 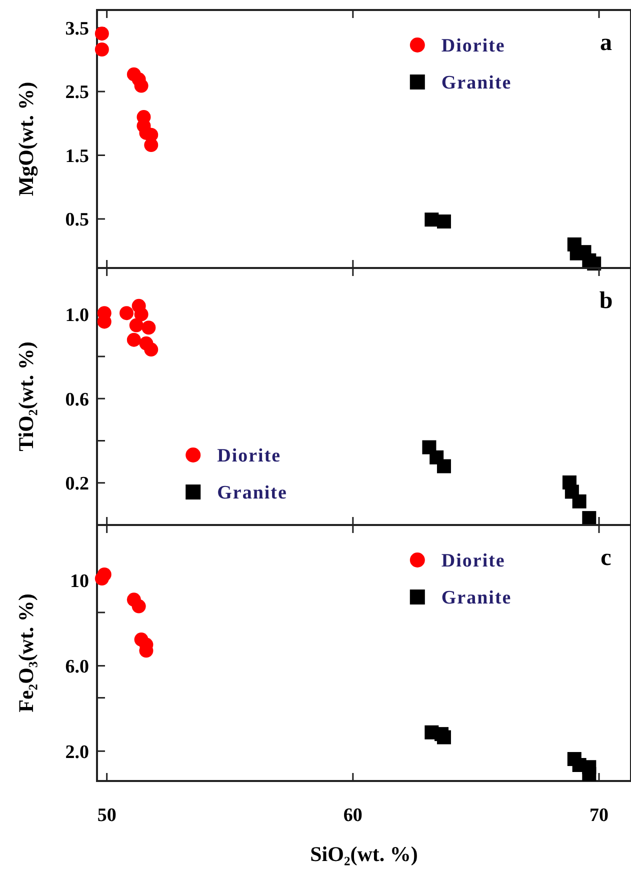 What do you see at coordinates (606, 558) in the screenshot?
I see `annotation: c` at bounding box center [606, 558].